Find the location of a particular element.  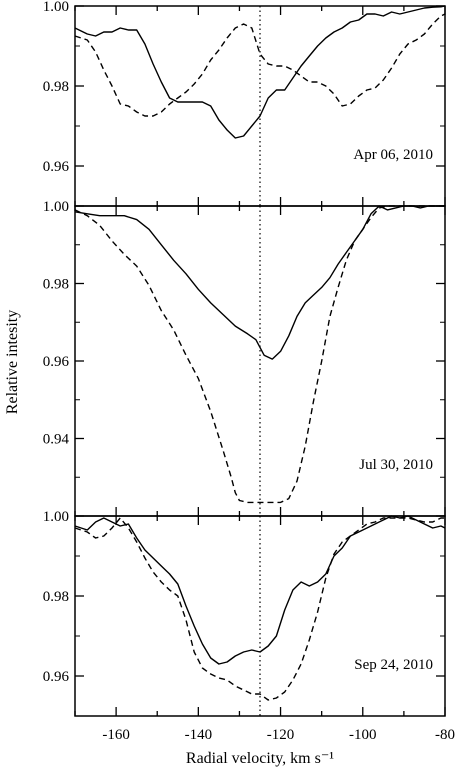

series-line-solid is located at coordinates (260, 72).